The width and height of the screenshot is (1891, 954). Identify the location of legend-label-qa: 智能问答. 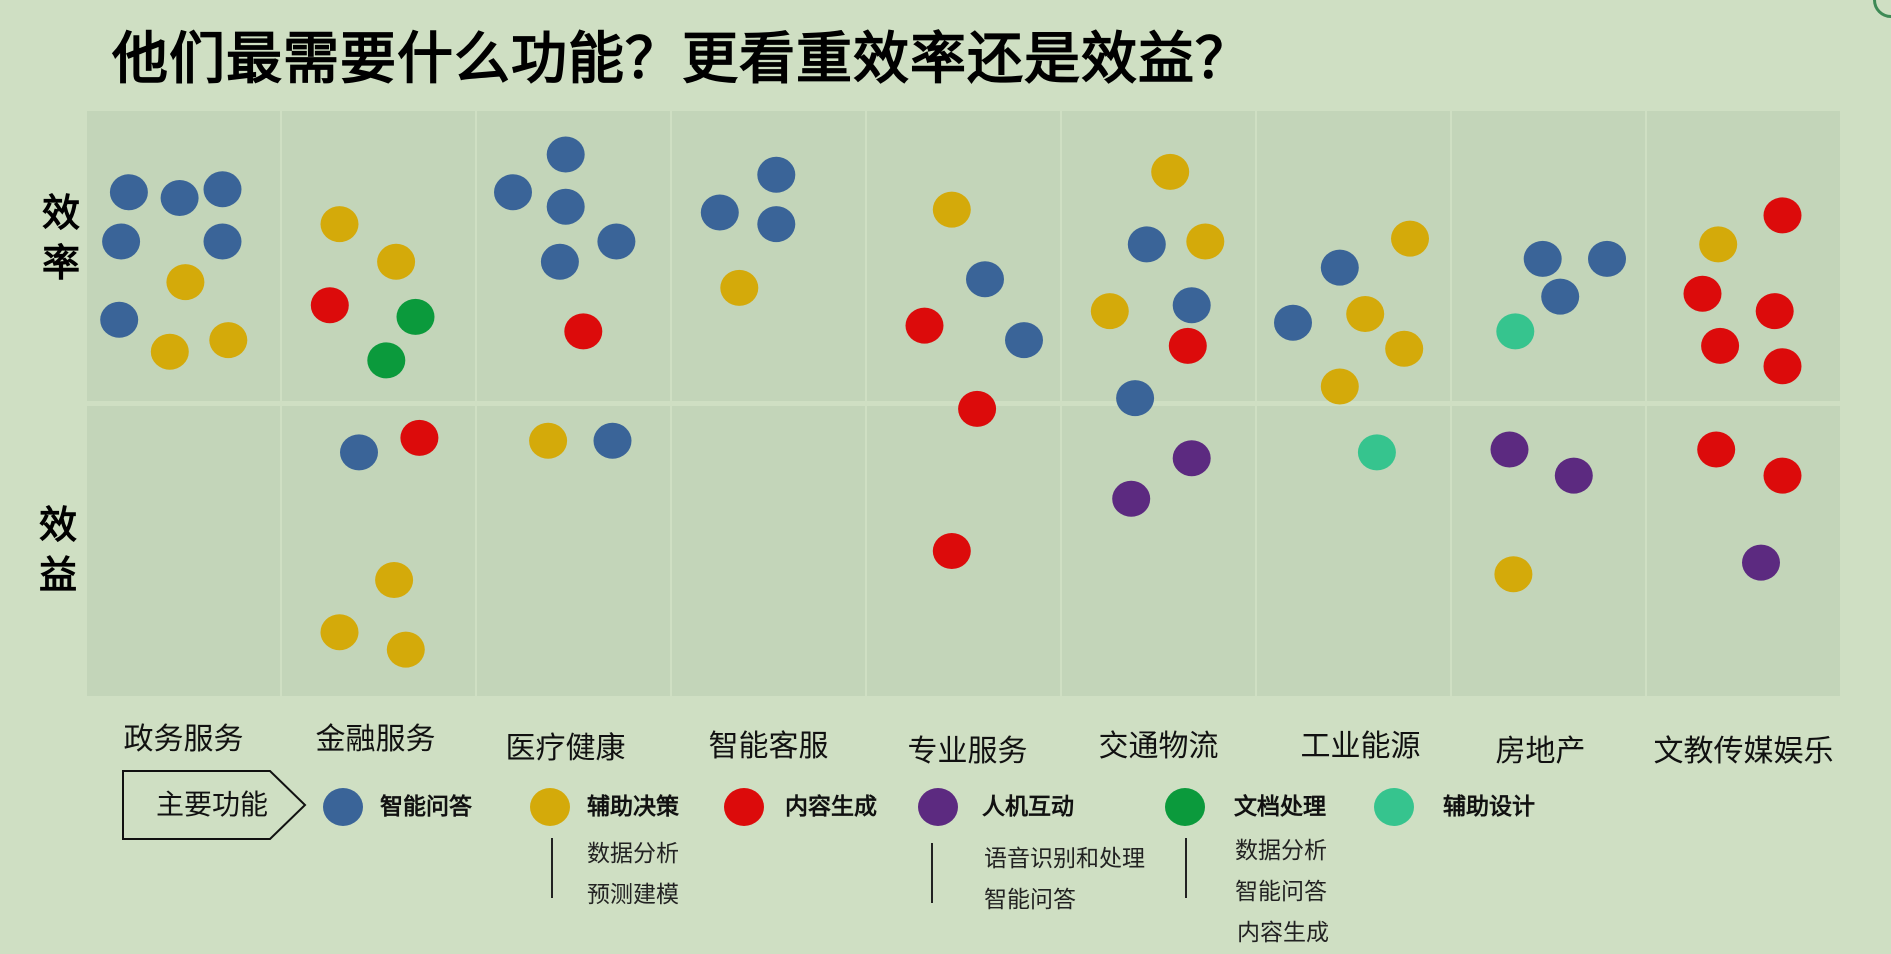
(426, 807).